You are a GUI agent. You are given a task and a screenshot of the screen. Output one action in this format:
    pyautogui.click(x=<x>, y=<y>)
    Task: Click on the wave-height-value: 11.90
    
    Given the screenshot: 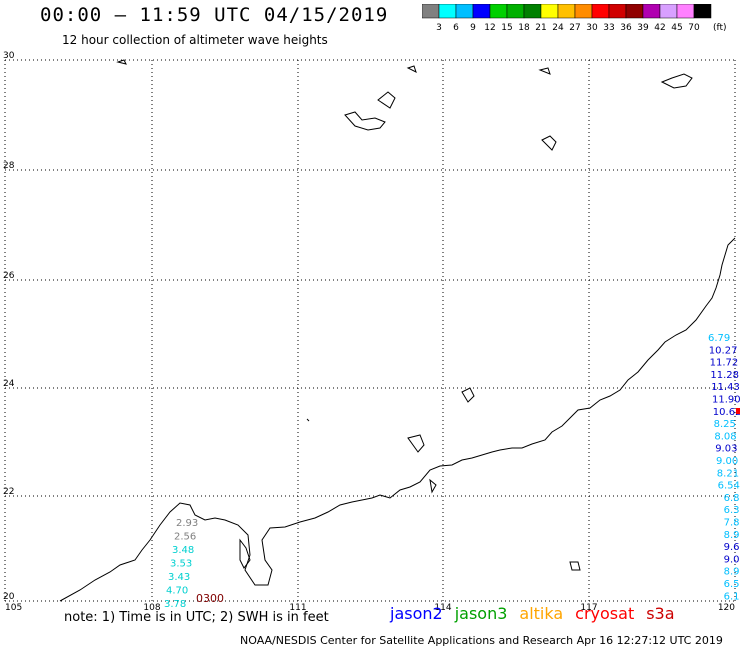 What is the action you would take?
    pyautogui.click(x=726, y=400)
    